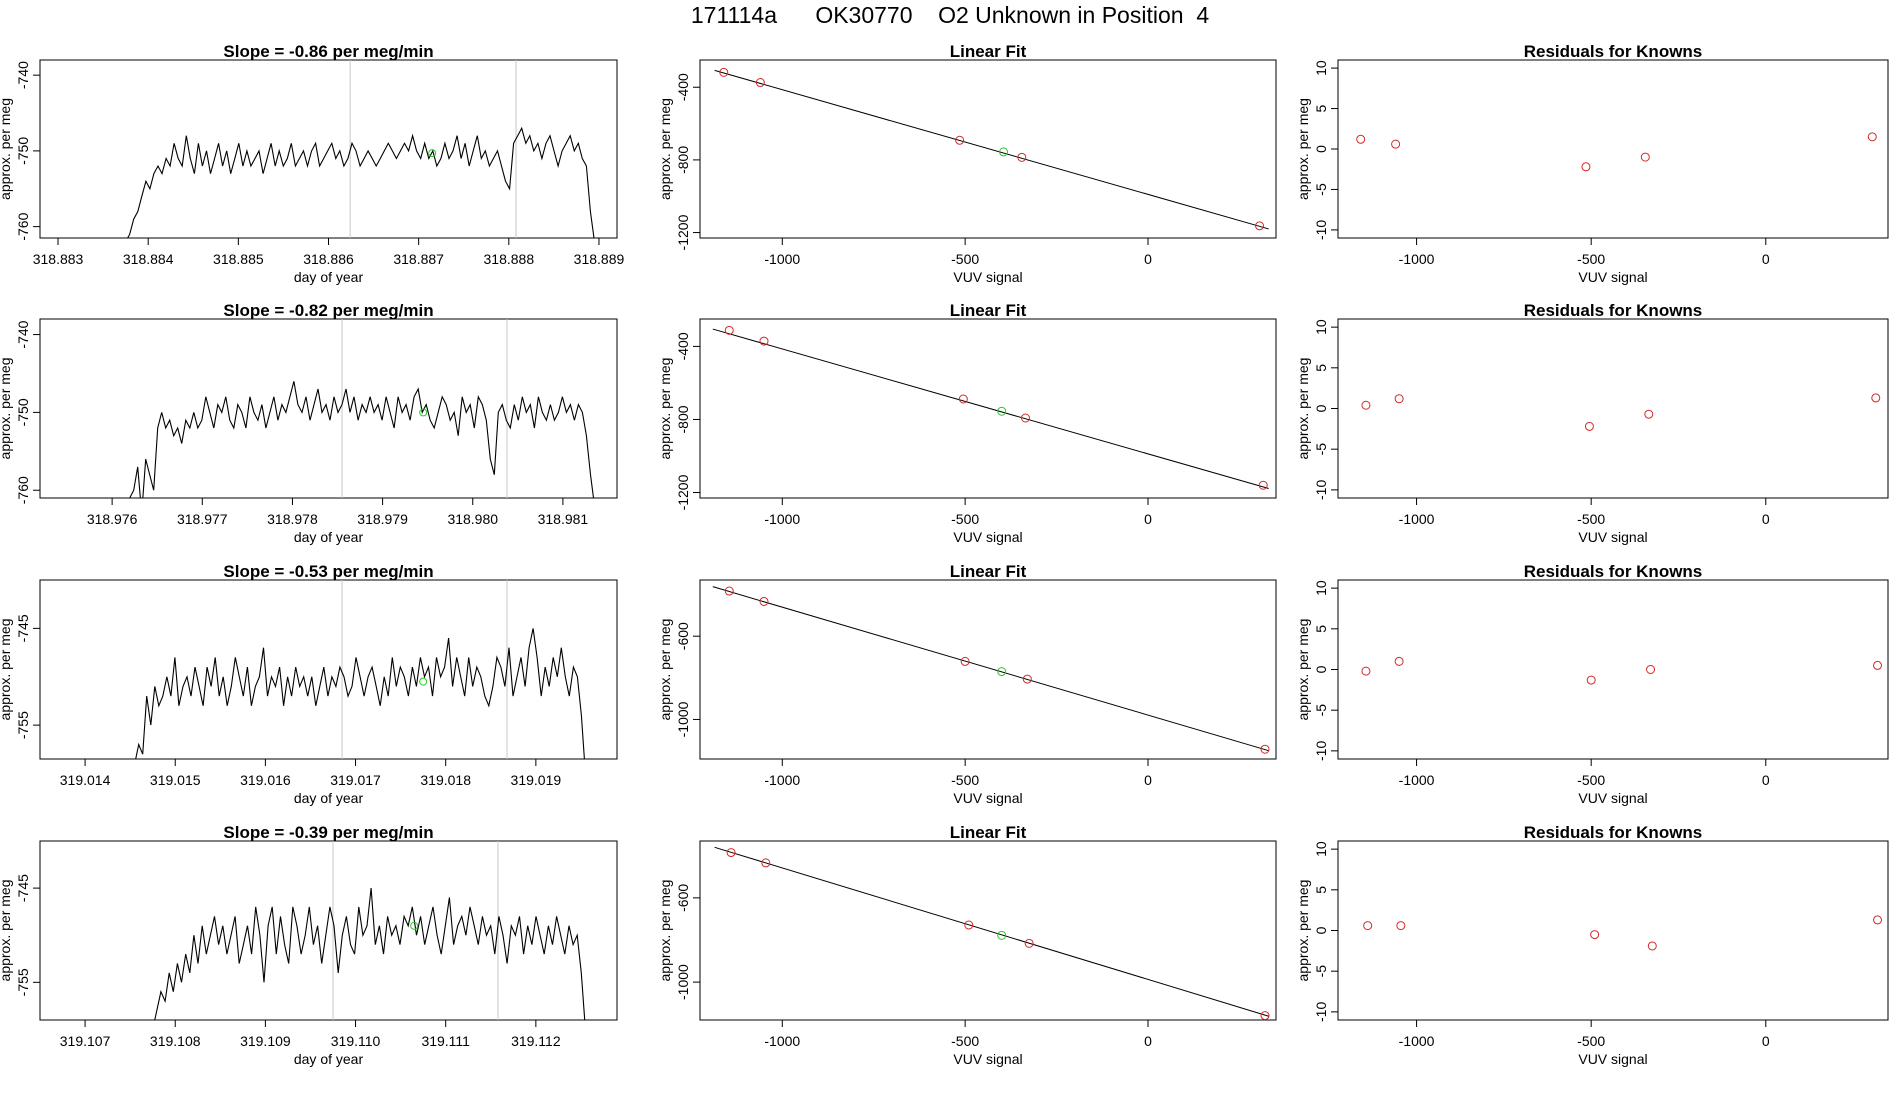  What do you see at coordinates (563, 519) in the screenshot?
I see `x-tick-label: 318.981` at bounding box center [563, 519].